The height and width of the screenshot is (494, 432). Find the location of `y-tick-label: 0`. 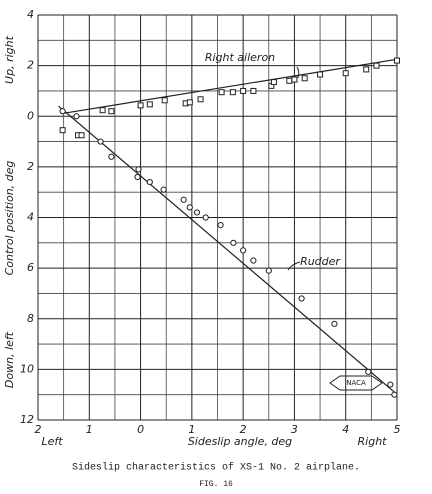

y-tick-label: 0 is located at coordinates (30, 115).